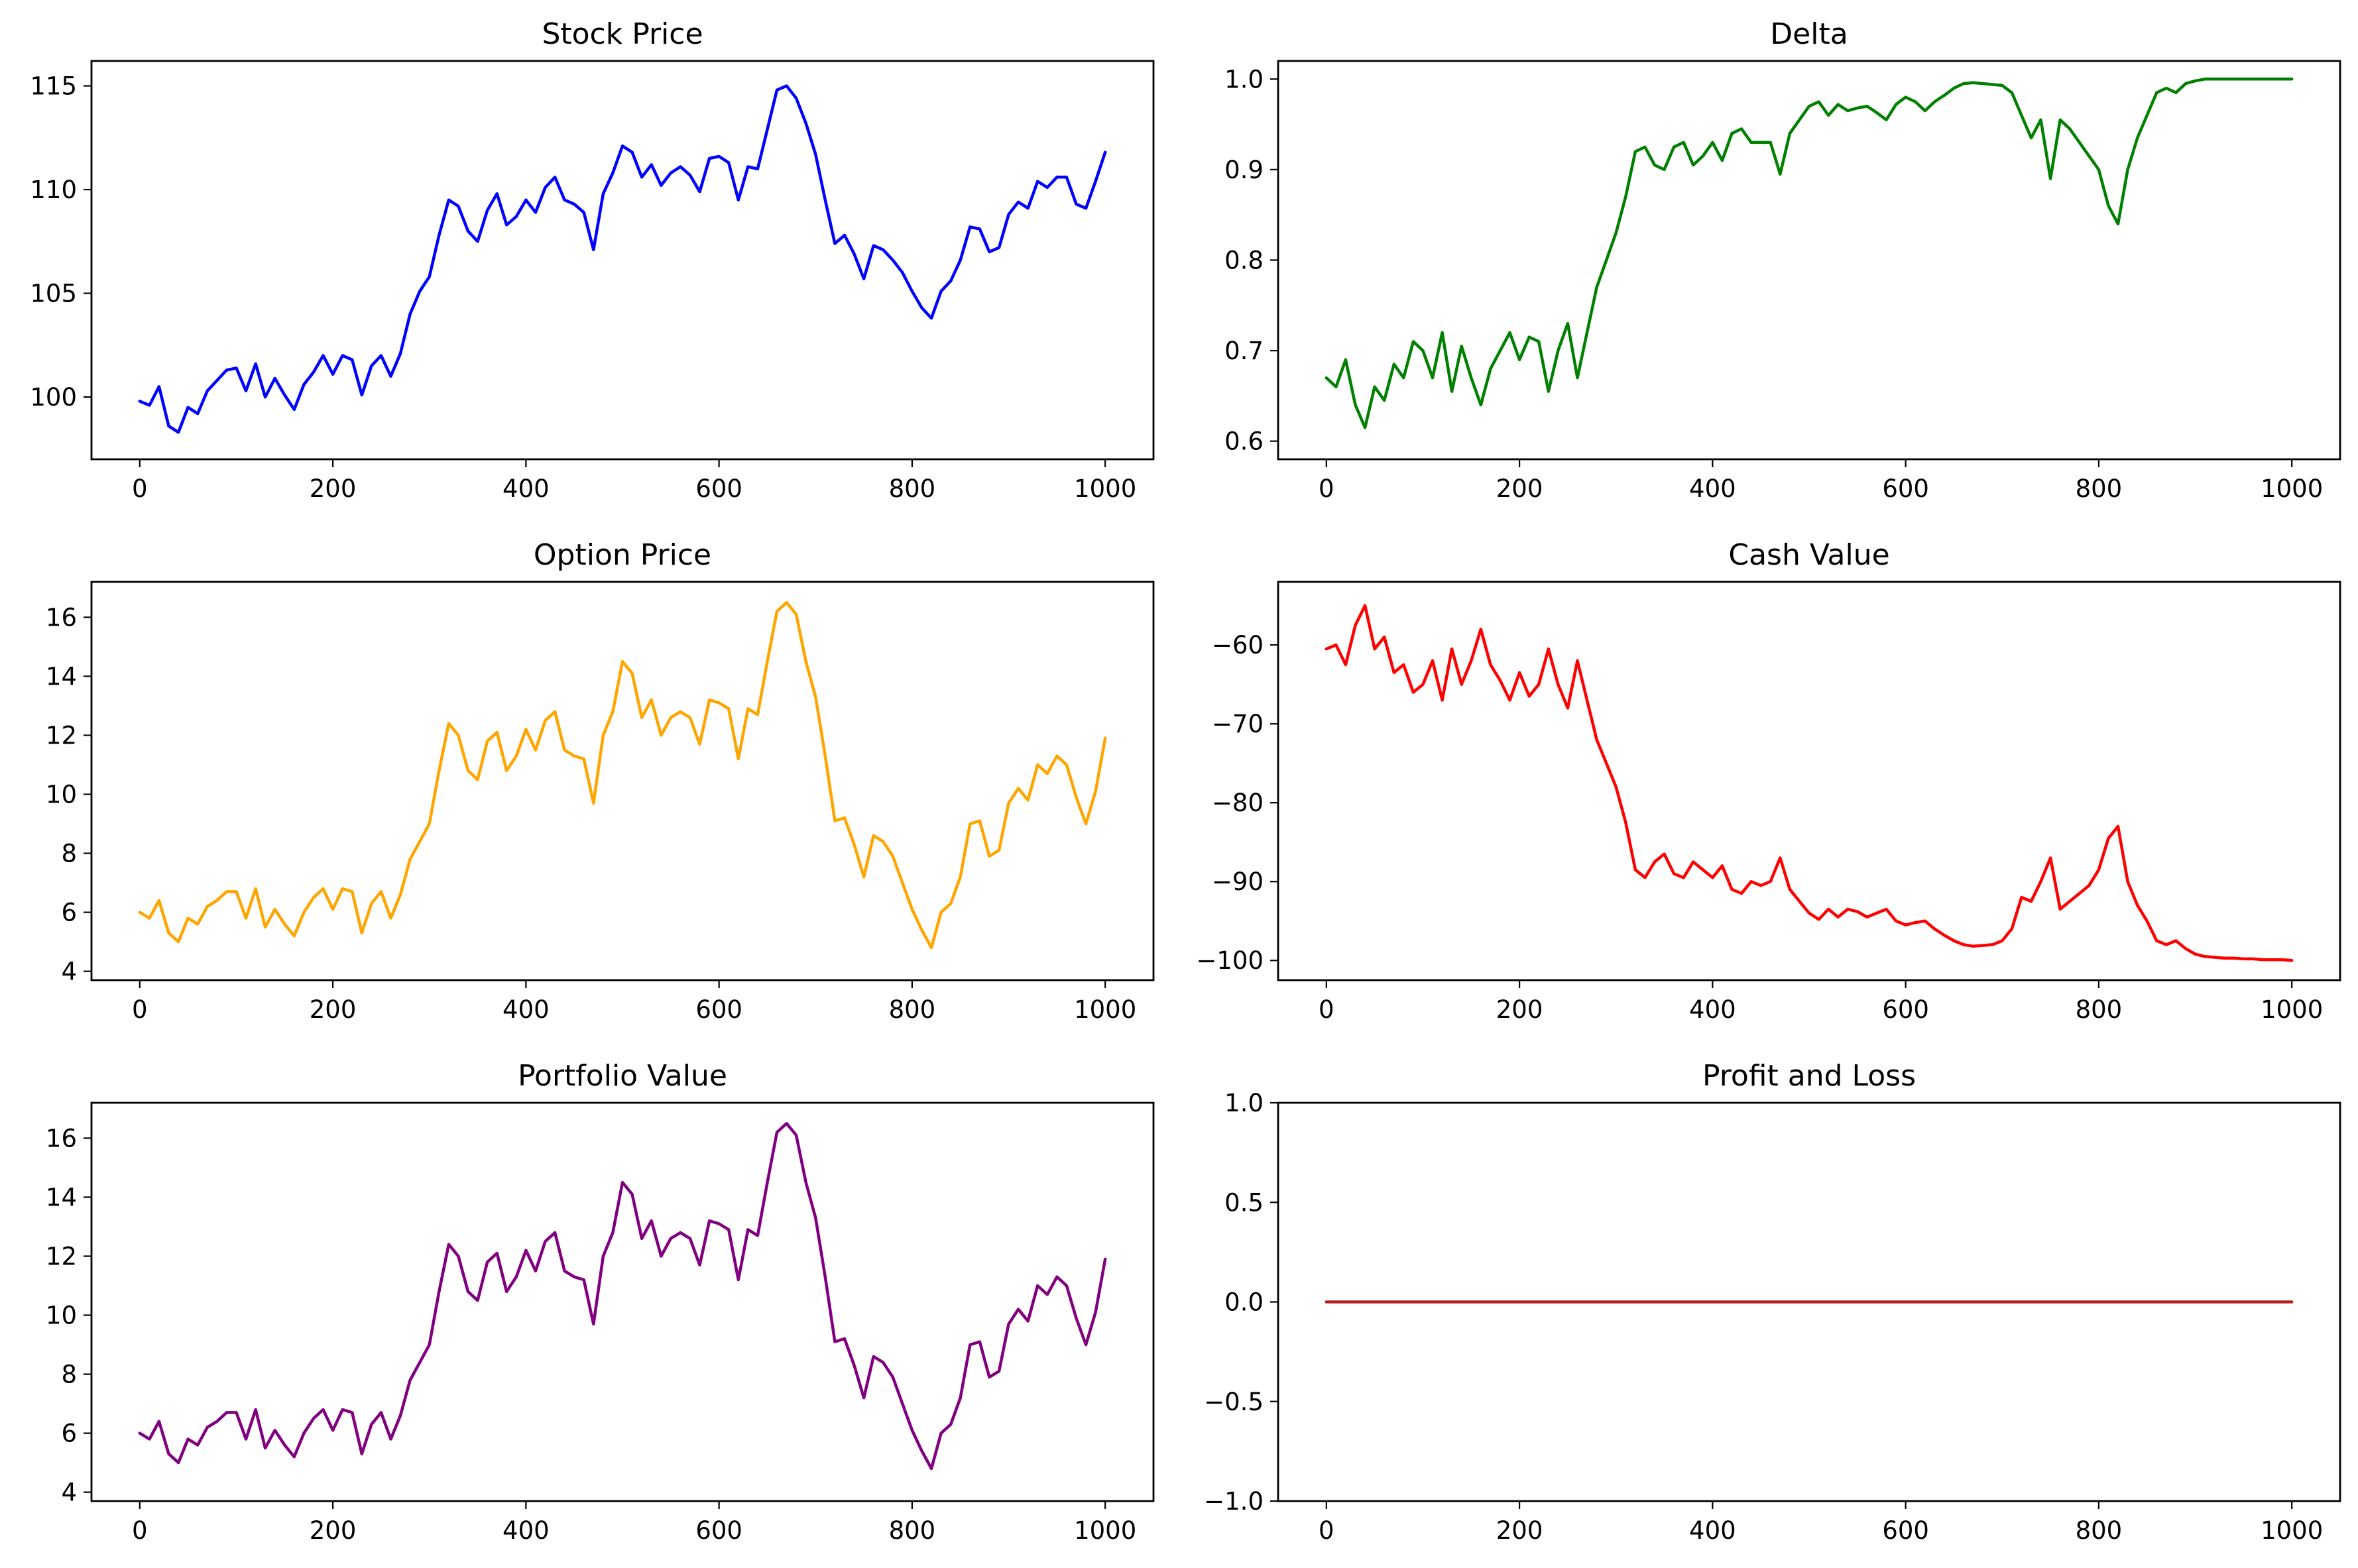 This screenshot has height=1568, width=2358. Describe the element at coordinates (622, 1076) in the screenshot. I see `portfolio-value-title: Portfolio Value` at that location.